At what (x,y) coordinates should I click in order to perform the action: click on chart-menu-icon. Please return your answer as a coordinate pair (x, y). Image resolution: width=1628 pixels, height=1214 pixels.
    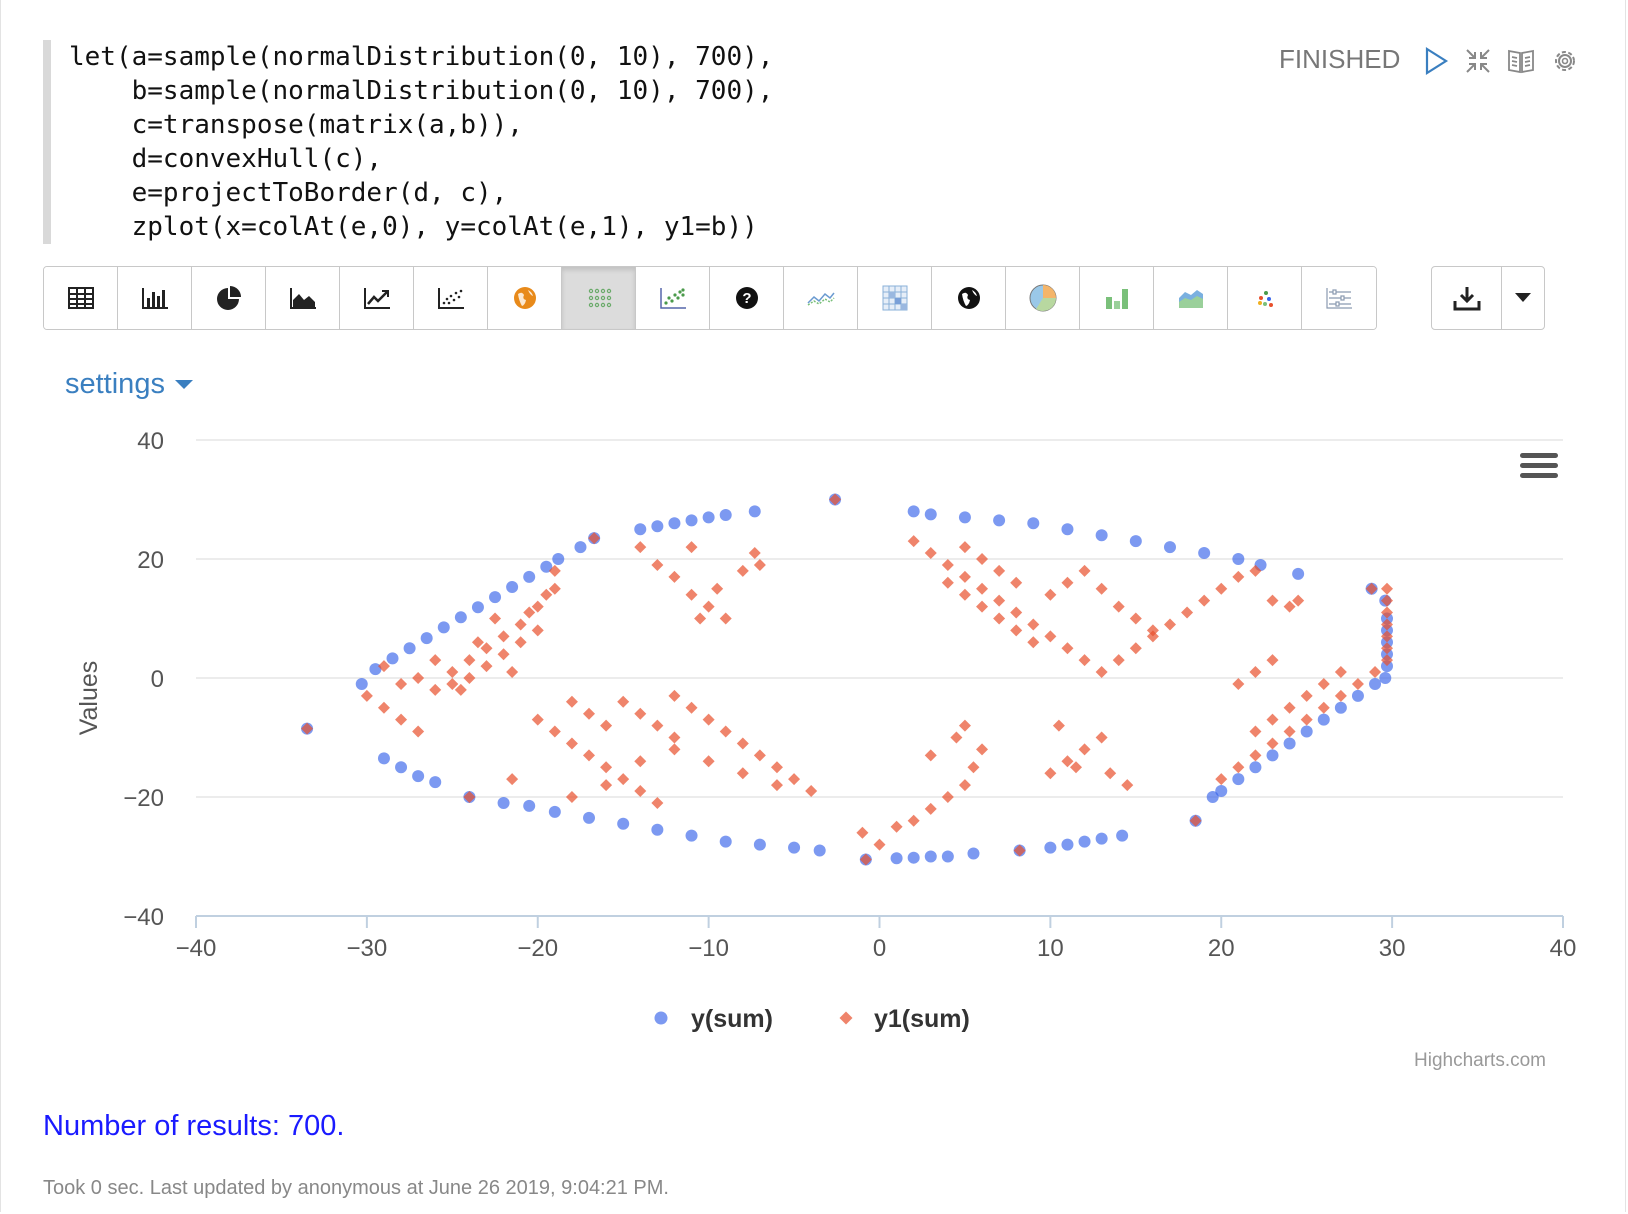
    Looking at the image, I should click on (1539, 465).